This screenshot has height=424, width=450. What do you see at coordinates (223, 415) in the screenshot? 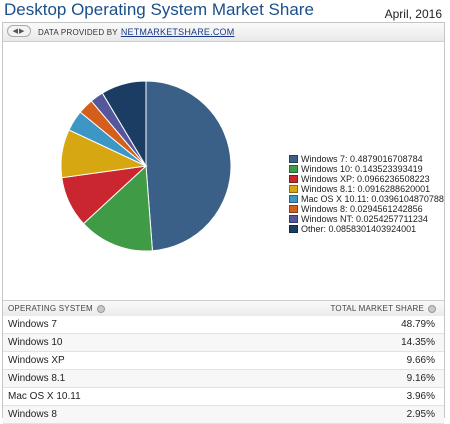
I see `table-row: Windows 8 2.95%` at bounding box center [223, 415].